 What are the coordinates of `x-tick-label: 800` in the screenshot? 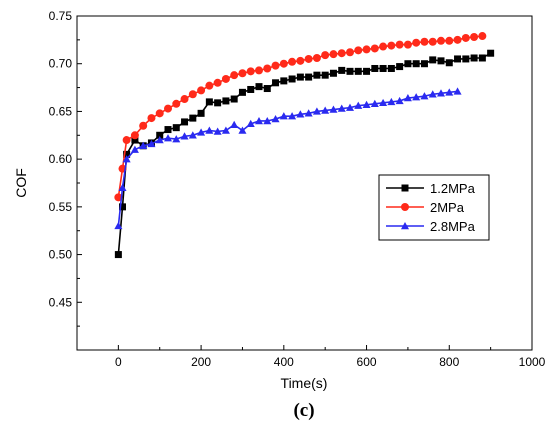 It's located at (449, 362).